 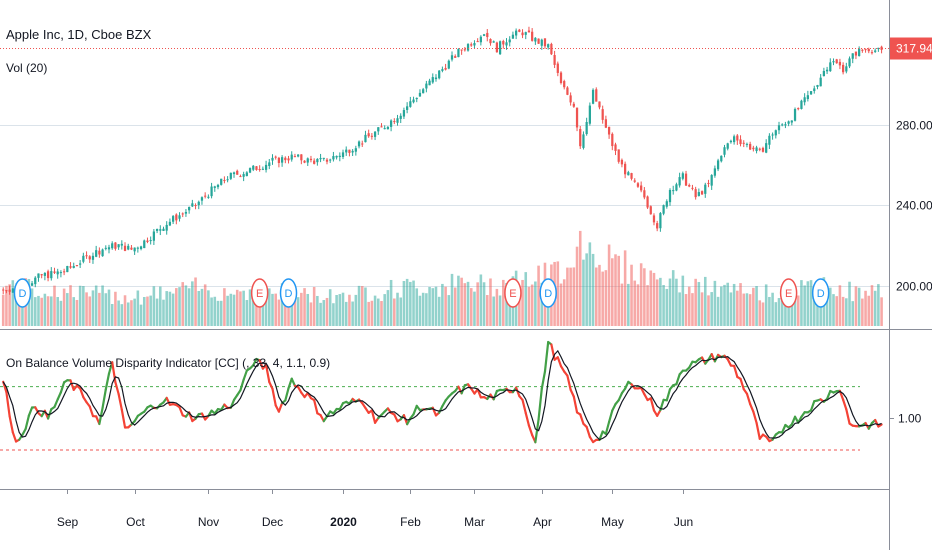 What do you see at coordinates (914, 287) in the screenshot?
I see `price-tick-label: 200.00` at bounding box center [914, 287].